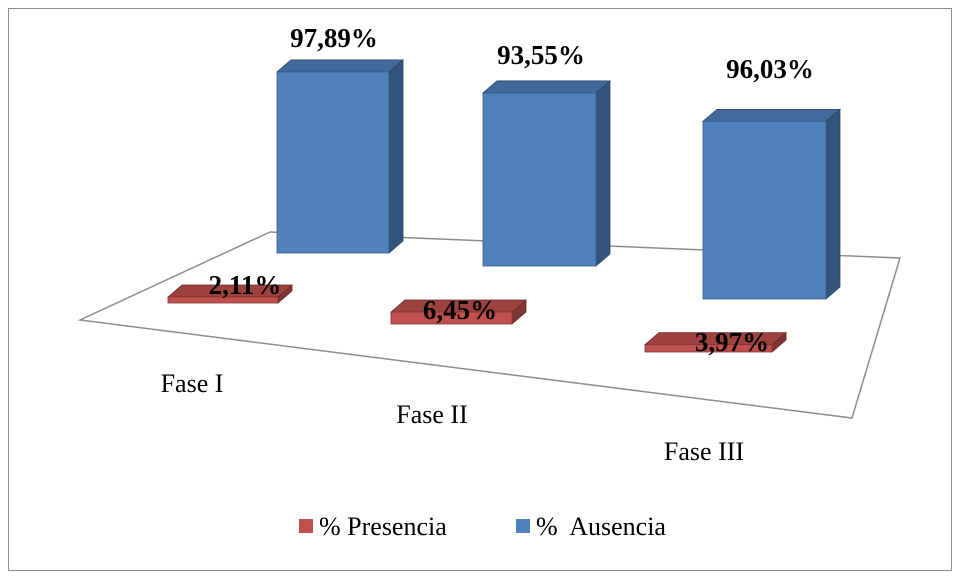 Image resolution: width=961 pixels, height=579 pixels. I want to click on legend-label: % Ausencia, so click(601, 526).